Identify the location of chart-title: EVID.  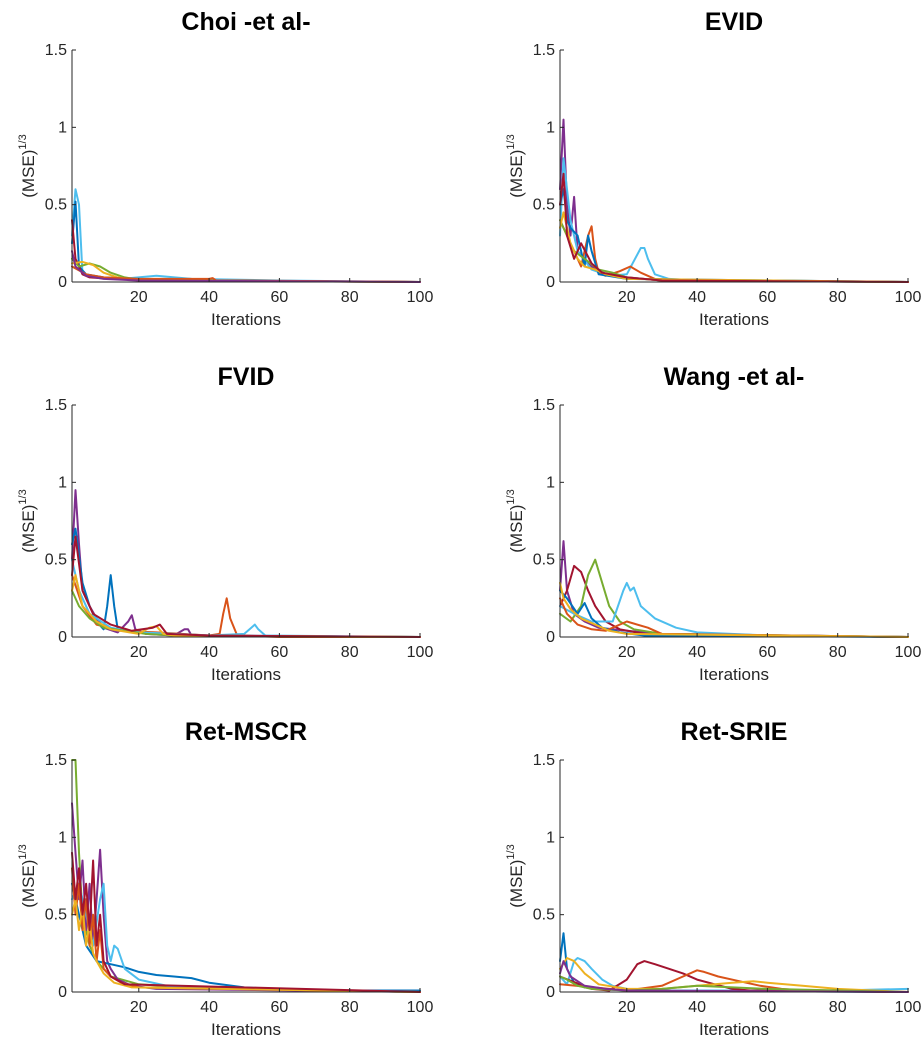
(734, 22).